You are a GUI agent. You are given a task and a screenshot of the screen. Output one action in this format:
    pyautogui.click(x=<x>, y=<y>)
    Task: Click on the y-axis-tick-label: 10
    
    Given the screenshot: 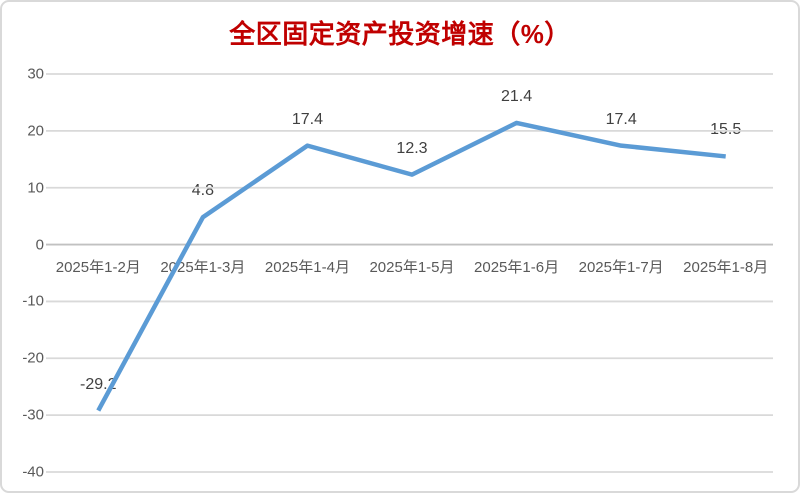 What is the action you would take?
    pyautogui.click(x=35, y=188)
    